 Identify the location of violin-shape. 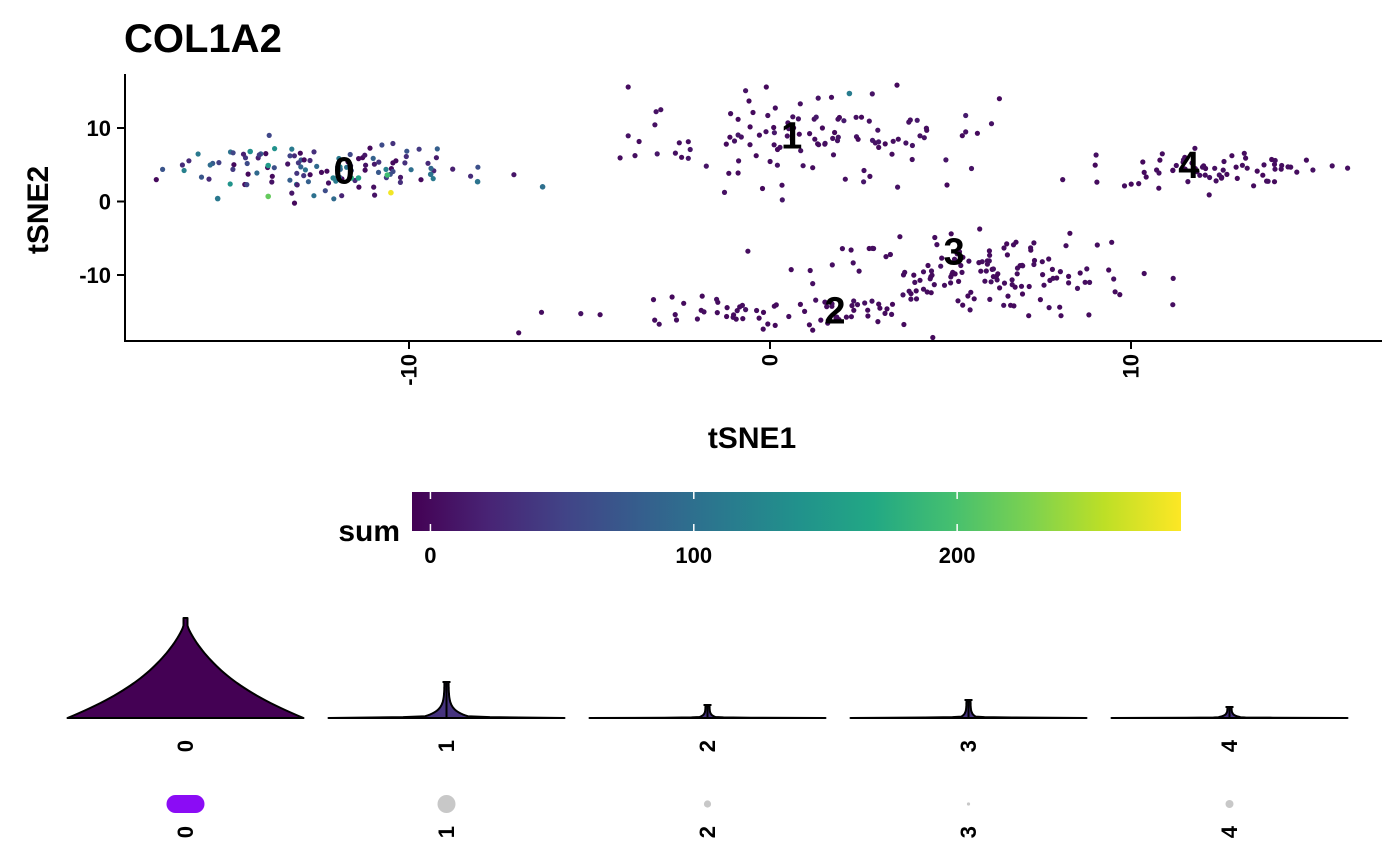
(185, 668).